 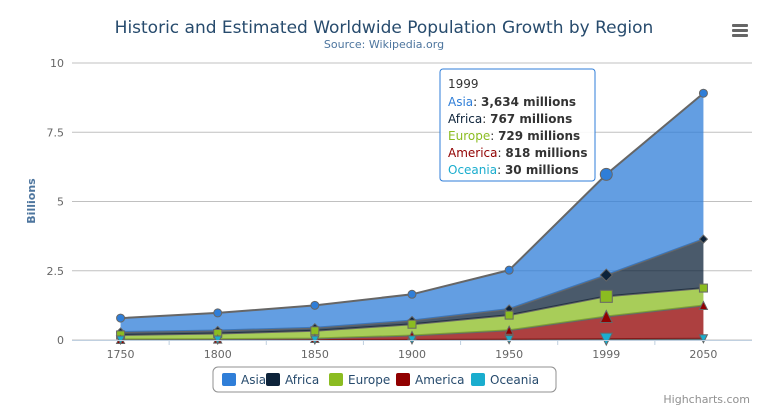 I want to click on legend-label: Europe, so click(x=369, y=380).